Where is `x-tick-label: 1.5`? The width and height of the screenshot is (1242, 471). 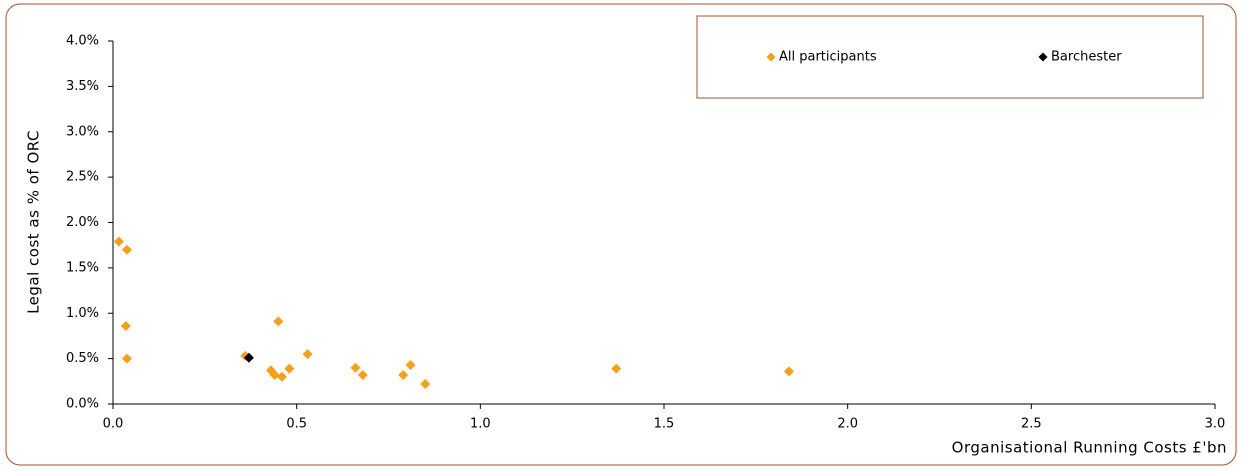 x-tick-label: 1.5 is located at coordinates (664, 424).